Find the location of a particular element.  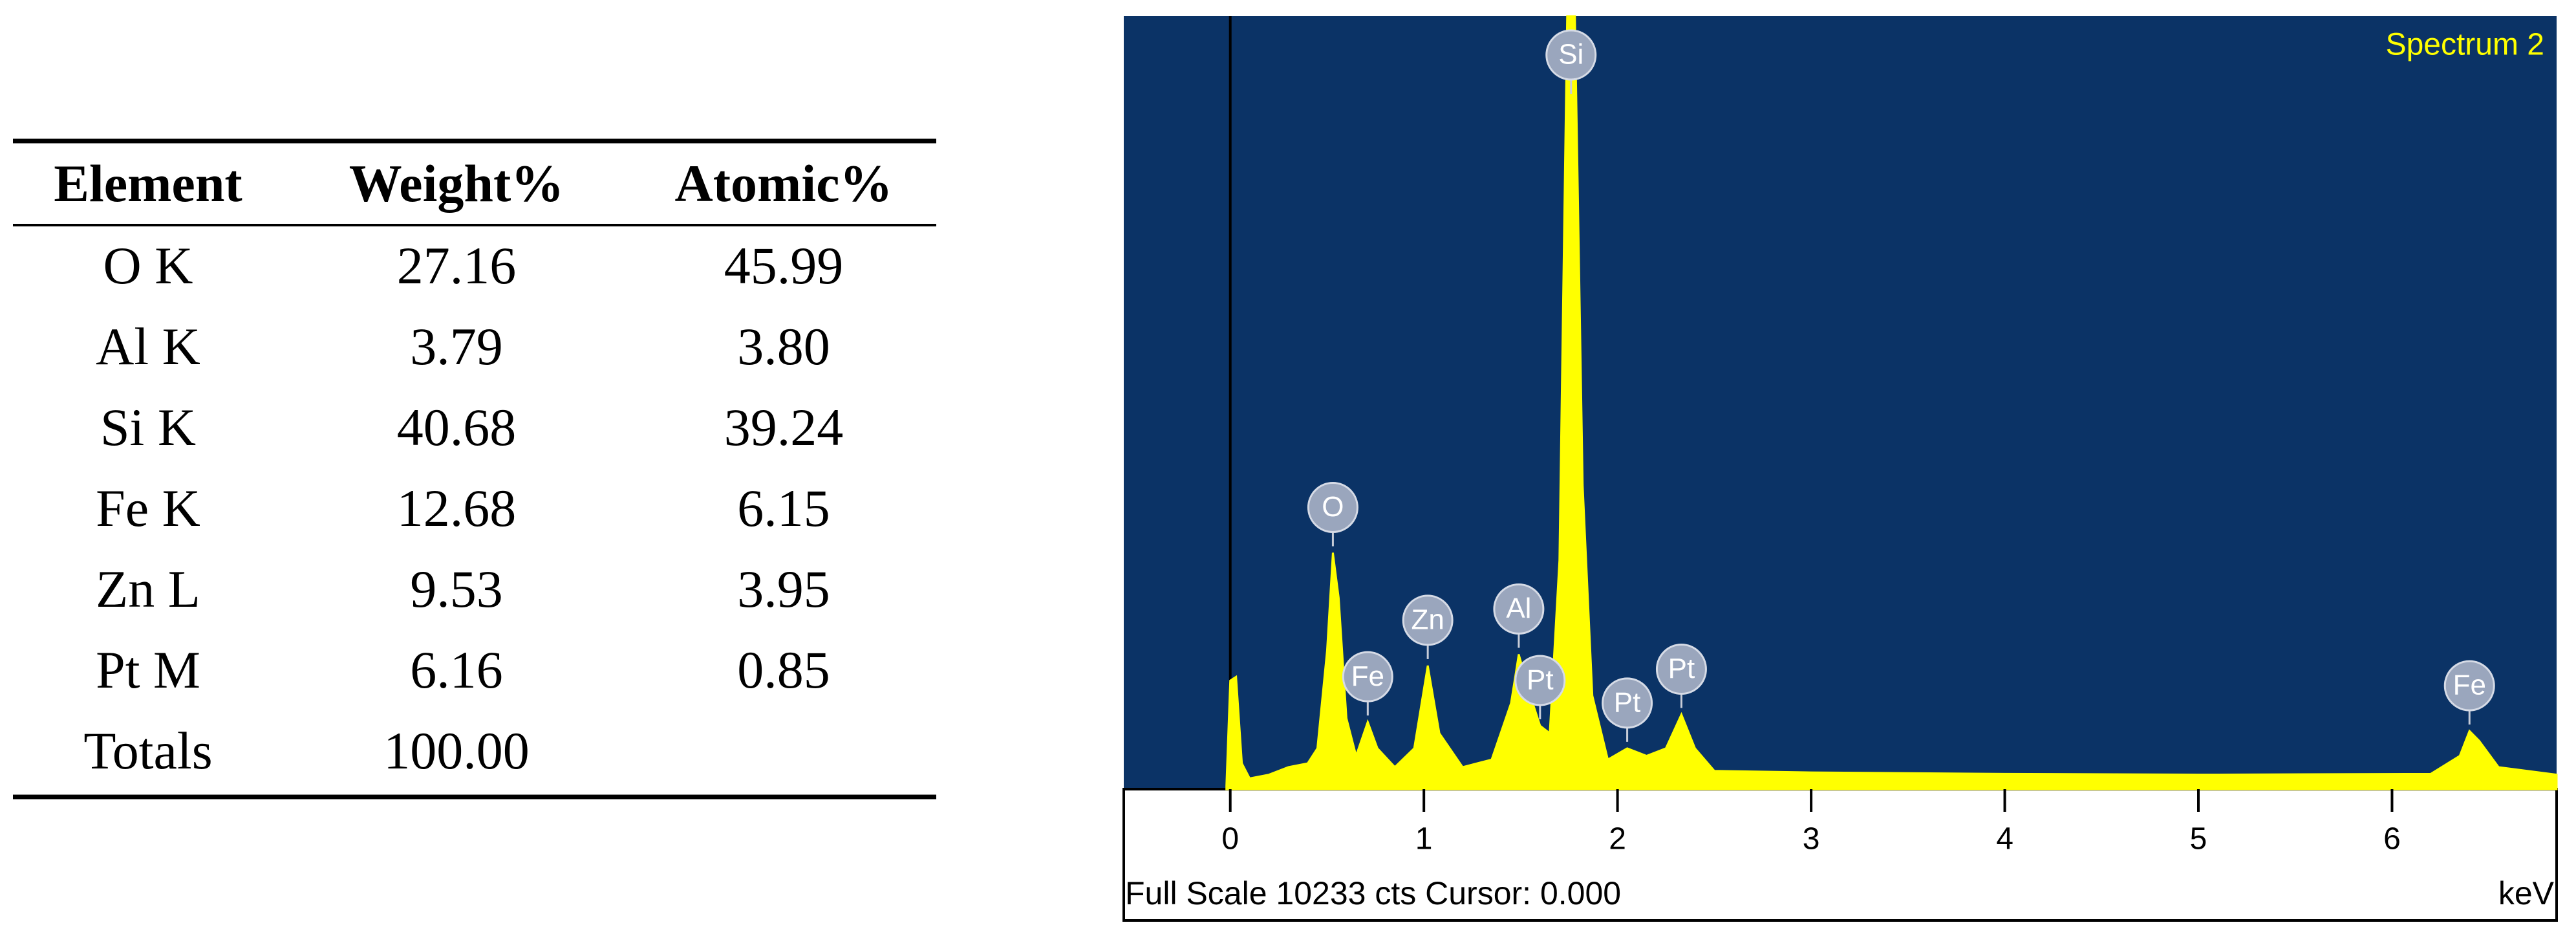

table-header-cell: Atomic% is located at coordinates (783, 183).